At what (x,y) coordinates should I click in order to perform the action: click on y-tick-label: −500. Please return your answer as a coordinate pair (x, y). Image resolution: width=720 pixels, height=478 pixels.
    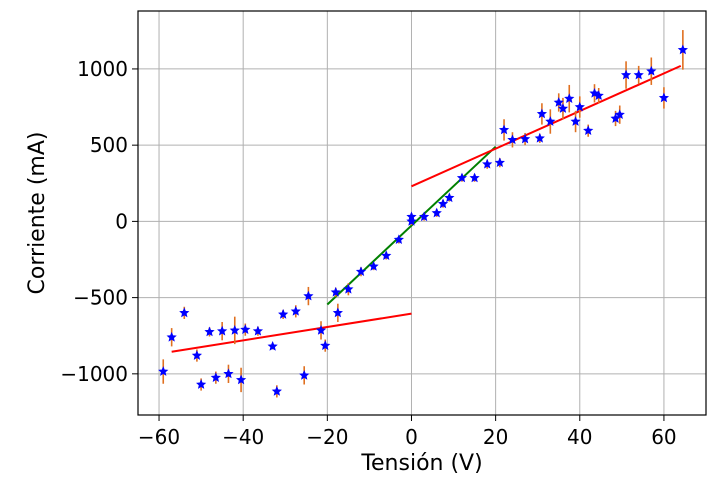
    Looking at the image, I should click on (100, 298).